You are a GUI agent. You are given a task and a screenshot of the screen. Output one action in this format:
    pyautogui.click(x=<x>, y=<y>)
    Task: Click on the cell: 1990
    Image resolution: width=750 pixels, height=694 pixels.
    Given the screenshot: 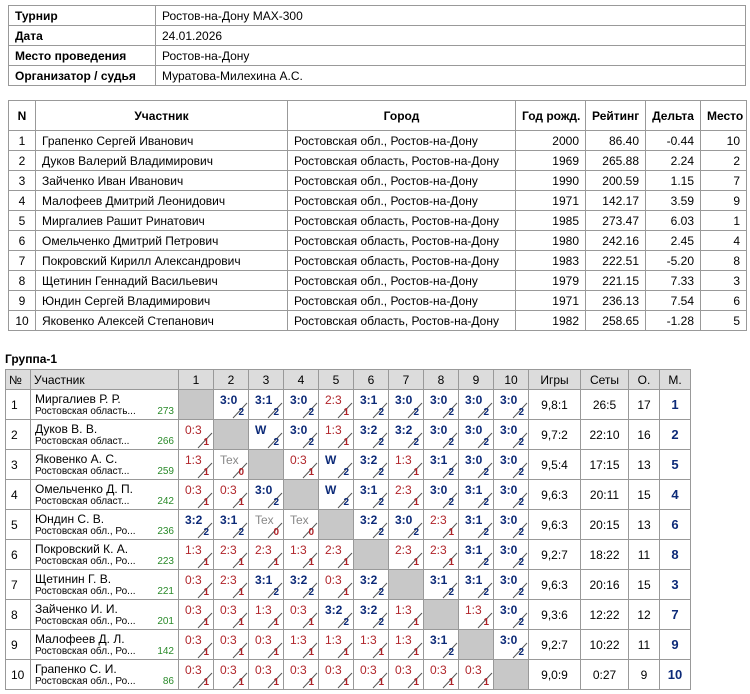 What is the action you would take?
    pyautogui.click(x=550, y=180)
    